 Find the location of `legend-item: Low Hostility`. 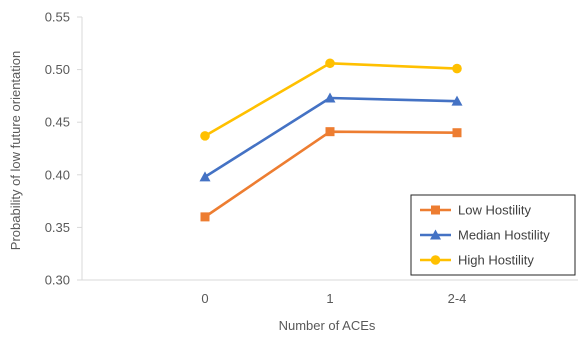

legend-item: Low Hostility is located at coordinates (475, 210).